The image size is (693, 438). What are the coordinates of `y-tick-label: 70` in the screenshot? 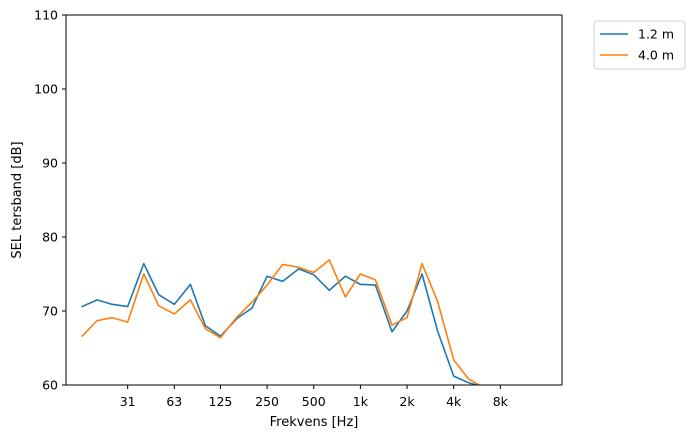 It's located at (50, 311).